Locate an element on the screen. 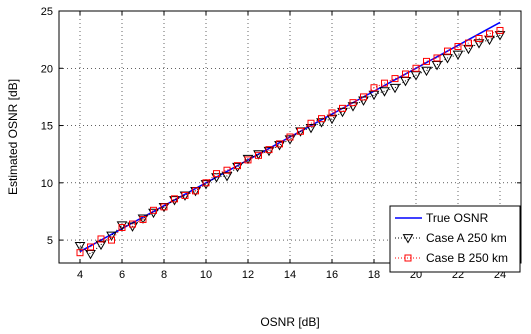 The width and height of the screenshot is (531, 334). x-tick-label: 14 is located at coordinates (290, 275).